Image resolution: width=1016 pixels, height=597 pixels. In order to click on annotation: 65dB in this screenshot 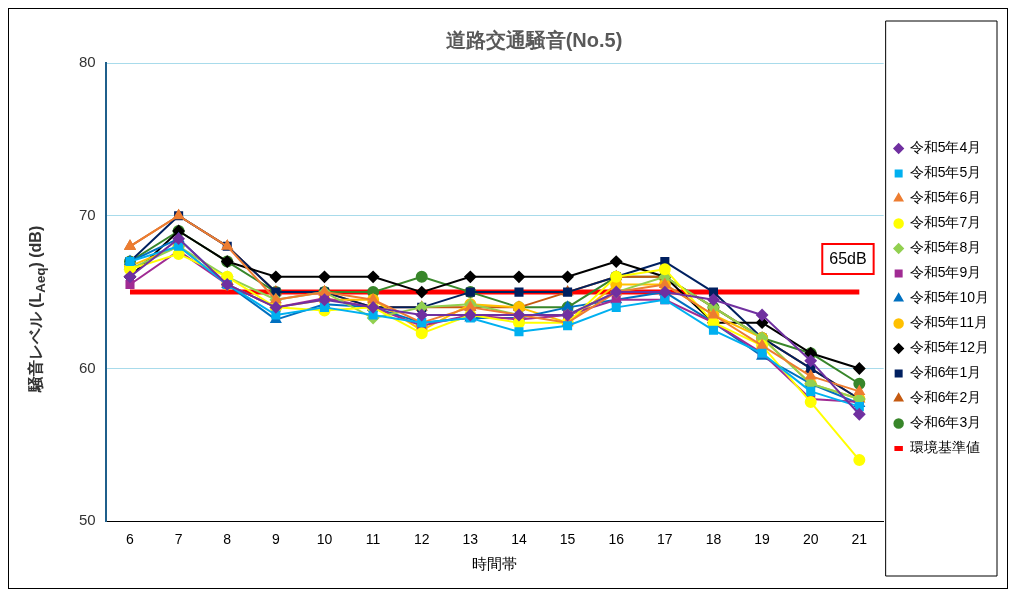, I will do `click(848, 258)`.